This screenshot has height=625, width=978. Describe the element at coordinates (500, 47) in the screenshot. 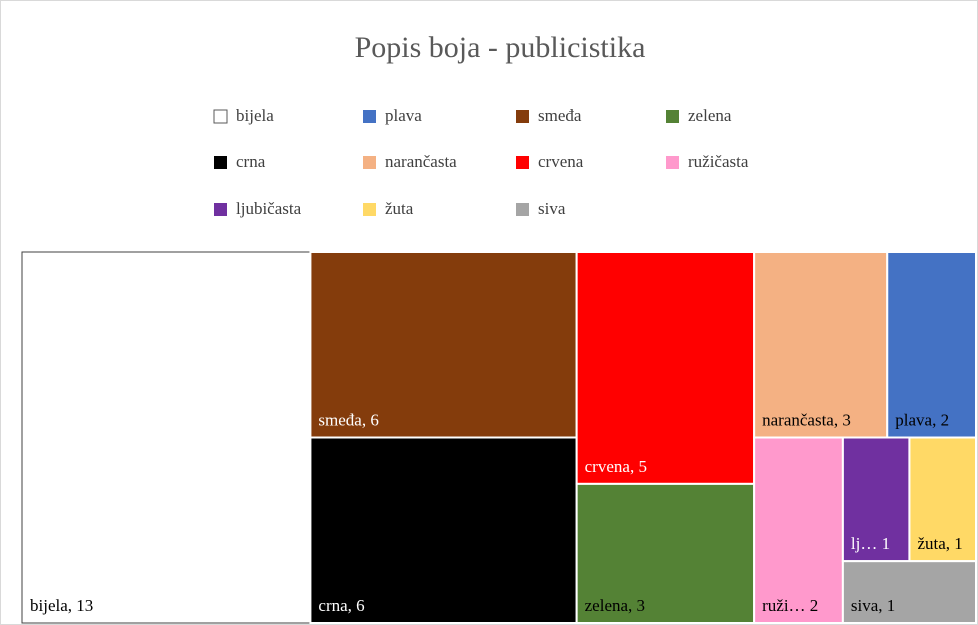

I see `chart-title: Popis boja - publicistika` at that location.